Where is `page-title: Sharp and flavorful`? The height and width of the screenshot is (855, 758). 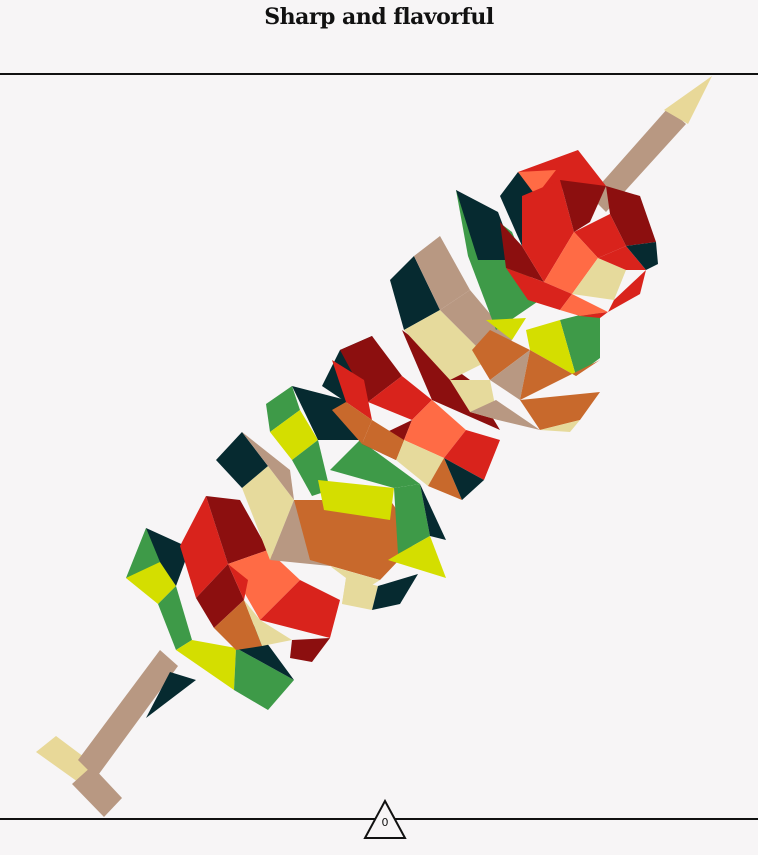
page-title: Sharp and flavorful is located at coordinates (379, 17).